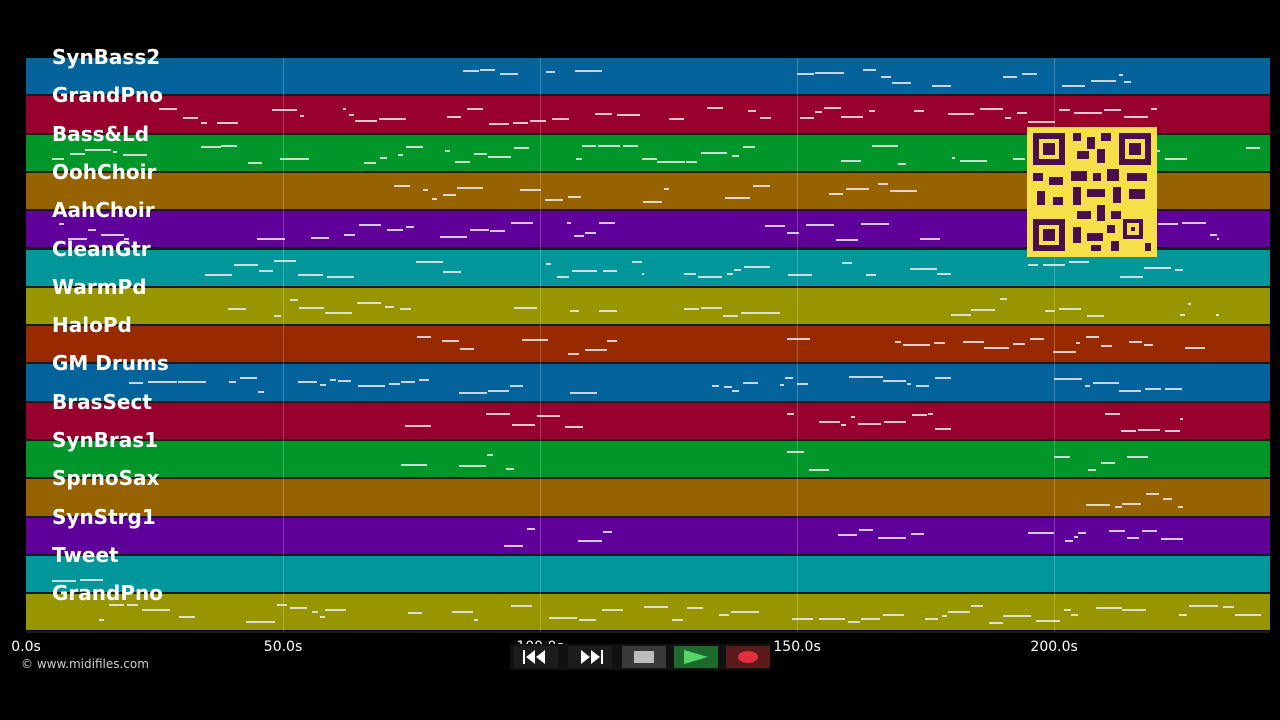 Image resolution: width=1280 pixels, height=720 pixels. I want to click on stop-button, so click(644, 657).